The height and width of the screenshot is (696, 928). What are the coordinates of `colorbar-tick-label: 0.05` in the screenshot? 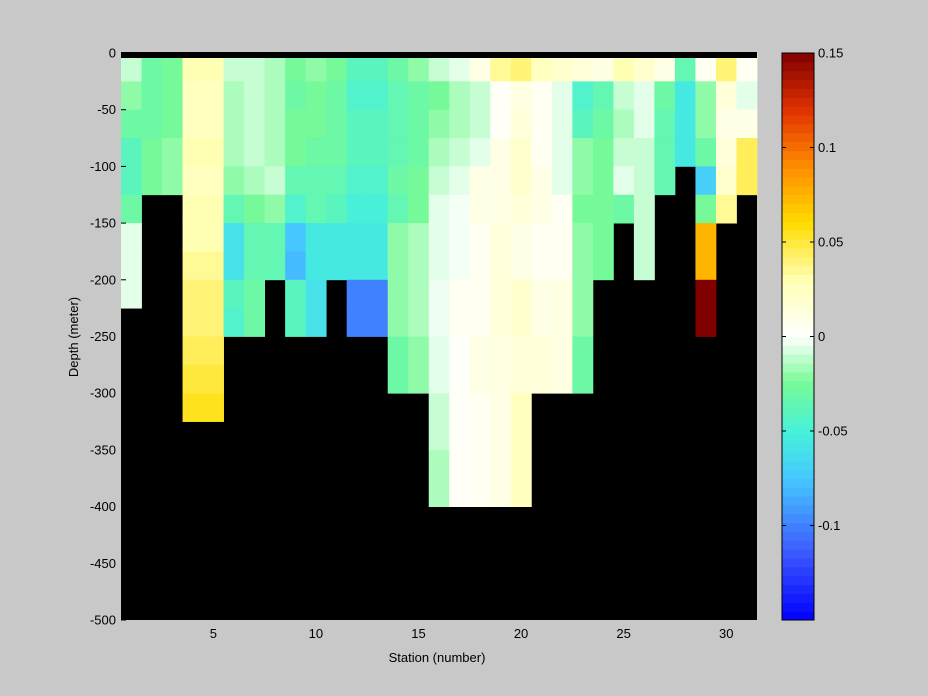 It's located at (830, 242).